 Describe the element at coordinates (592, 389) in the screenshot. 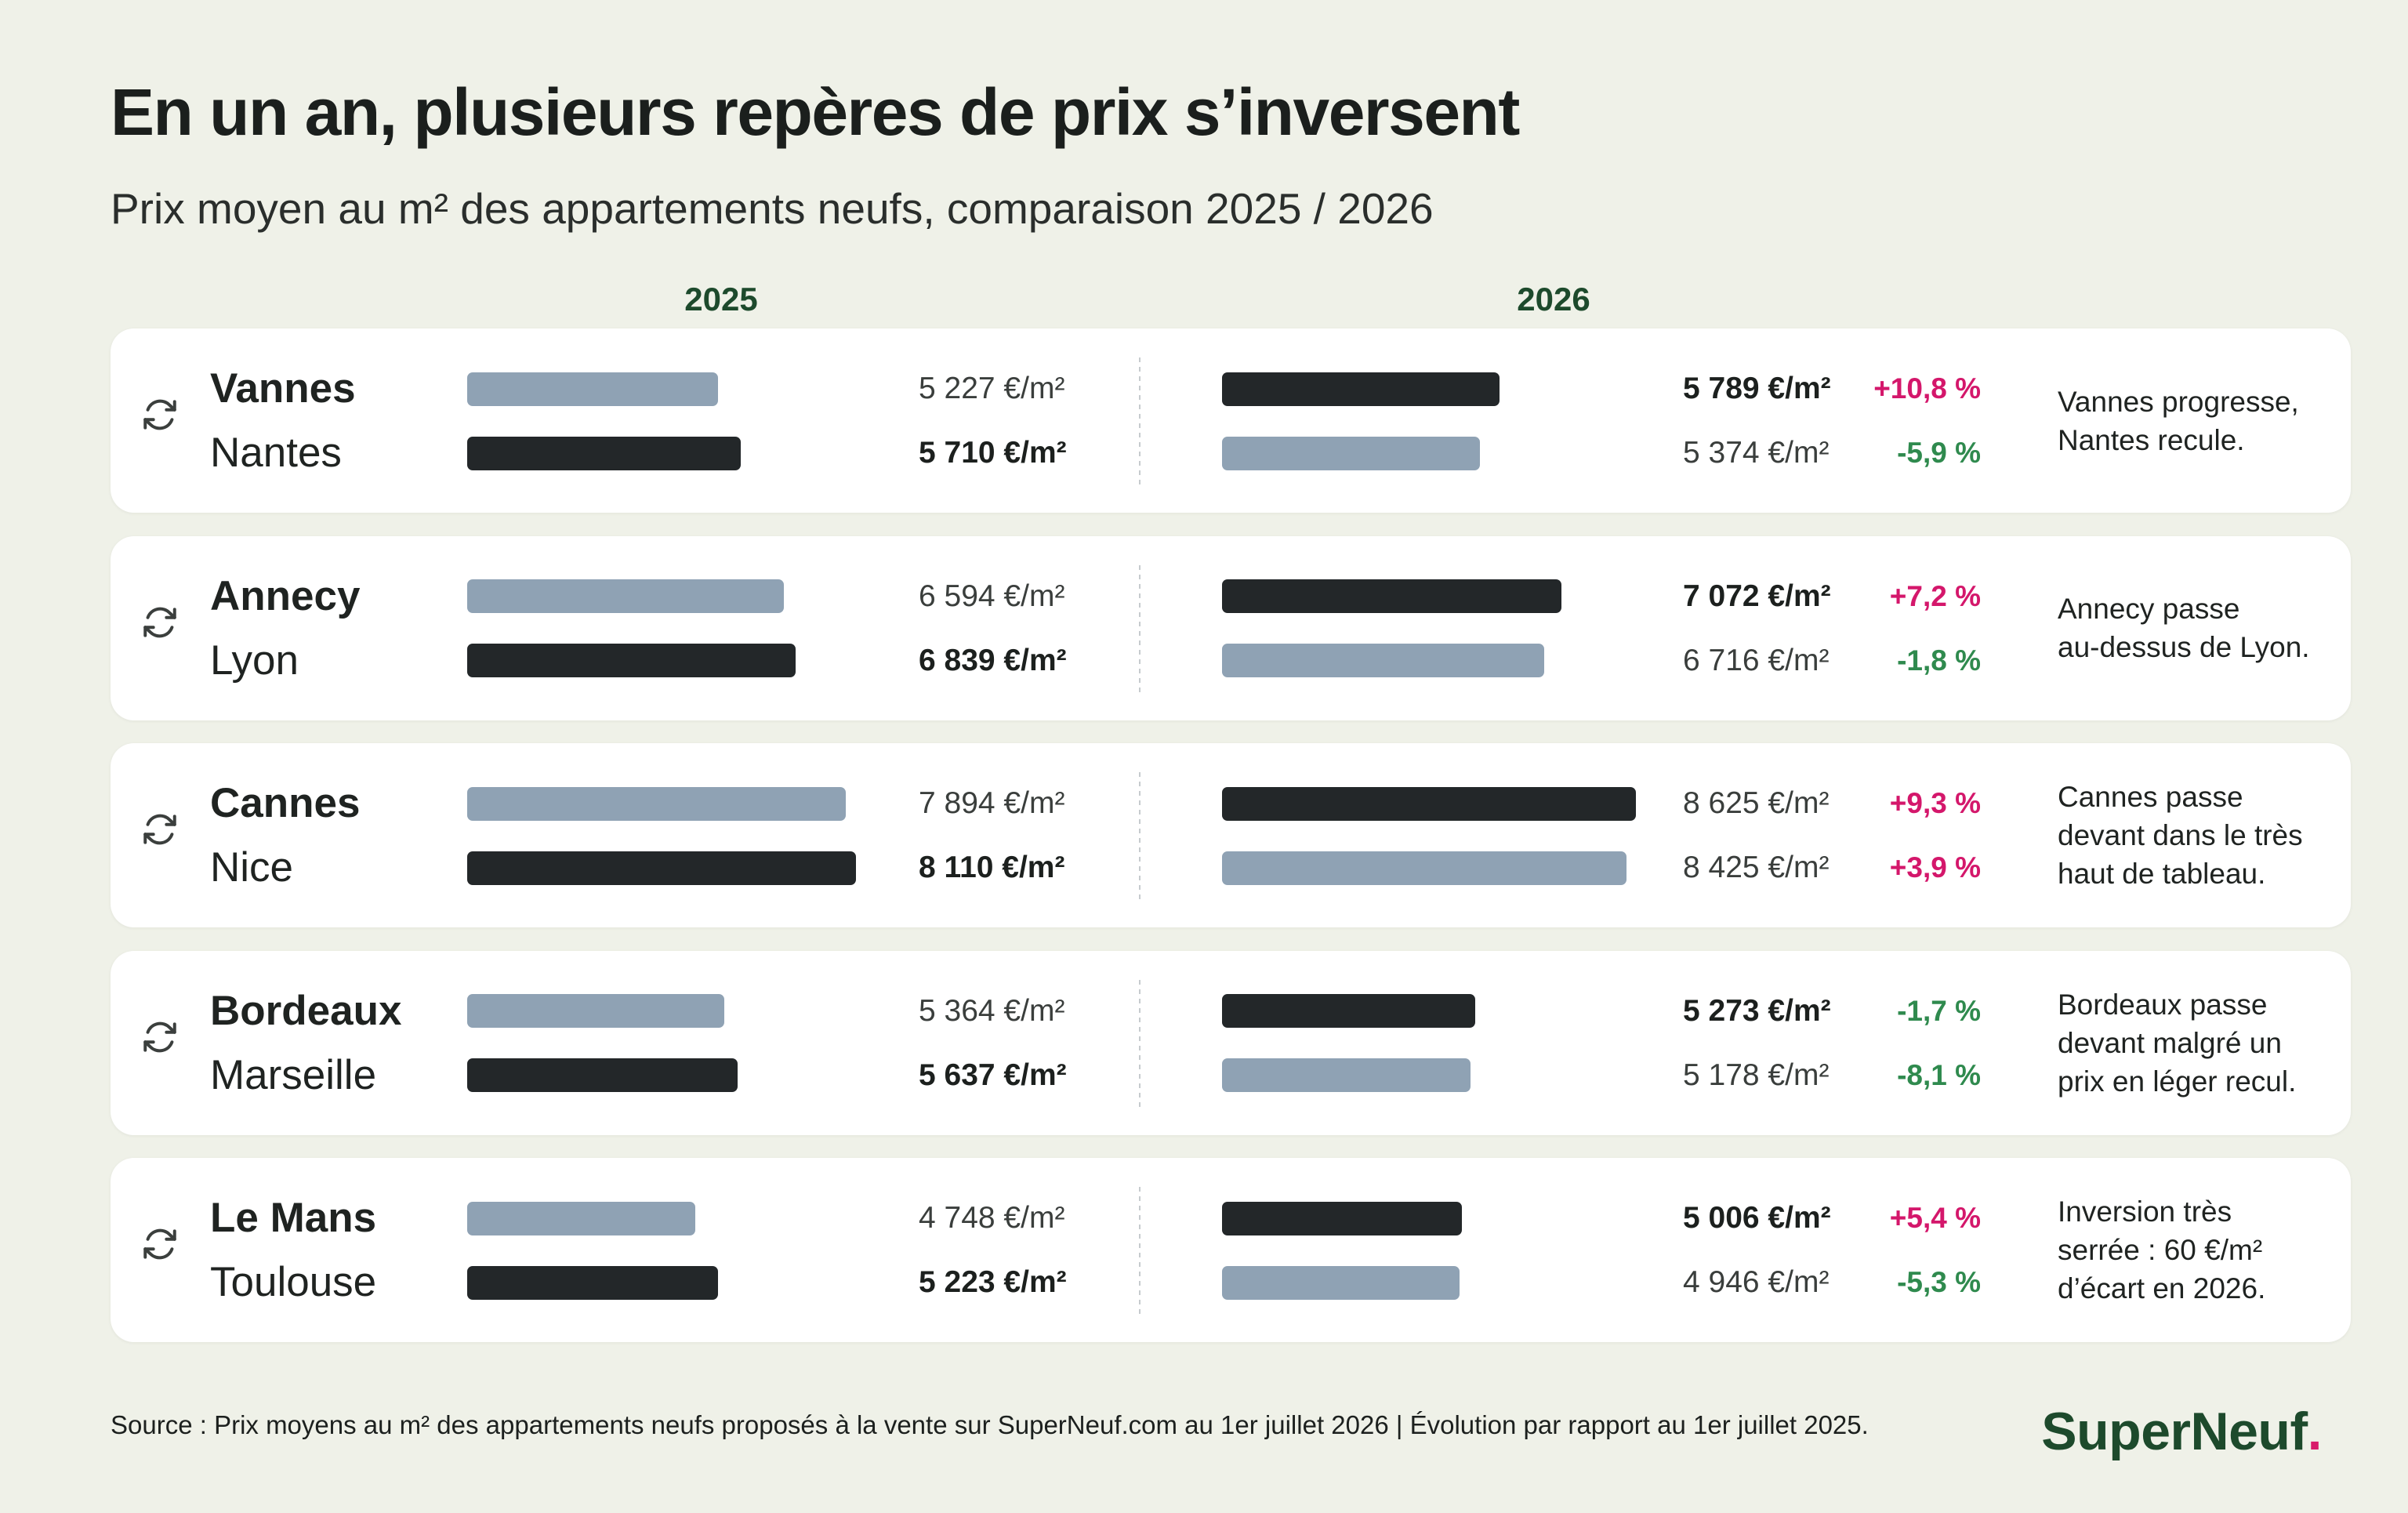

I see `bar-2025-vannes` at that location.